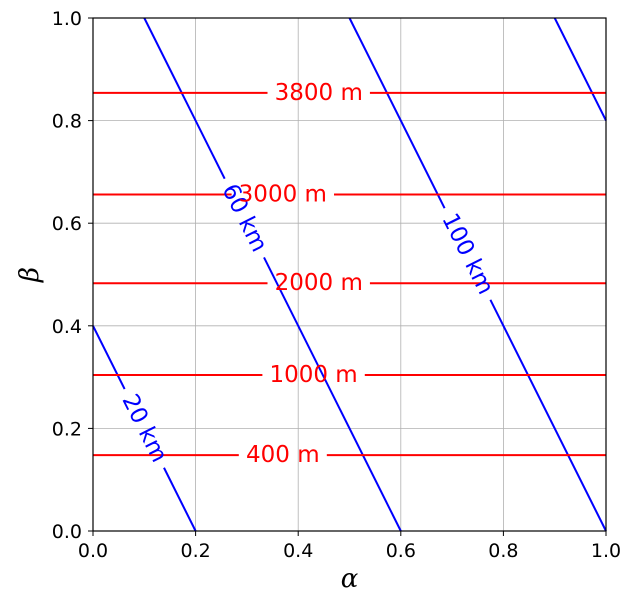 This screenshot has height=604, width=633. I want to click on contour-label-100-km: 100 km, so click(467, 253).